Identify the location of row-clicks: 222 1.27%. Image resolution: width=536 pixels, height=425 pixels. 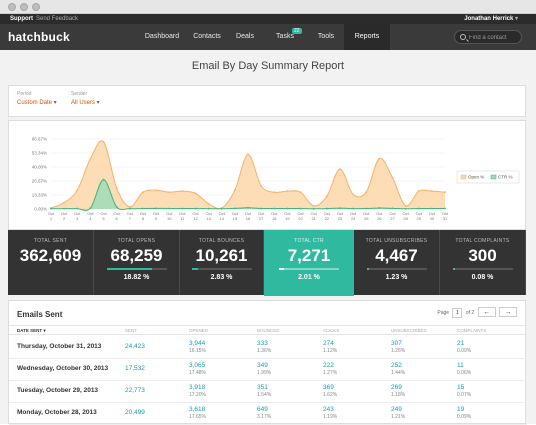
(330, 369).